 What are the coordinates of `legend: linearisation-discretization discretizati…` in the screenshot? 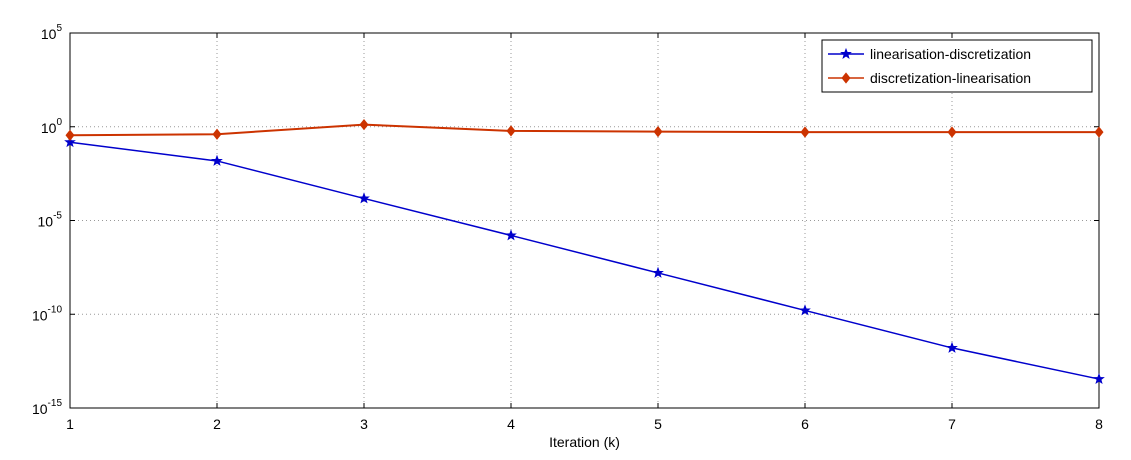 It's located at (957, 66).